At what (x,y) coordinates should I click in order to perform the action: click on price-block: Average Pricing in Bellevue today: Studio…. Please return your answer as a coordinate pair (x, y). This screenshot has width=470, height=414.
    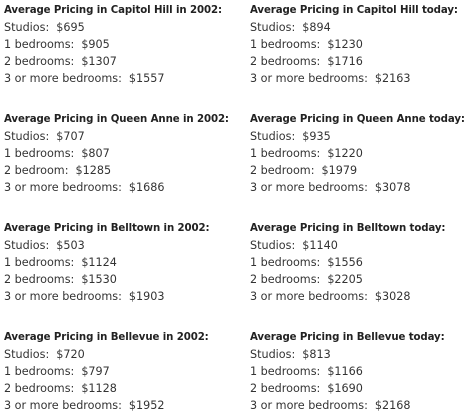
    Looking at the image, I should click on (347, 371).